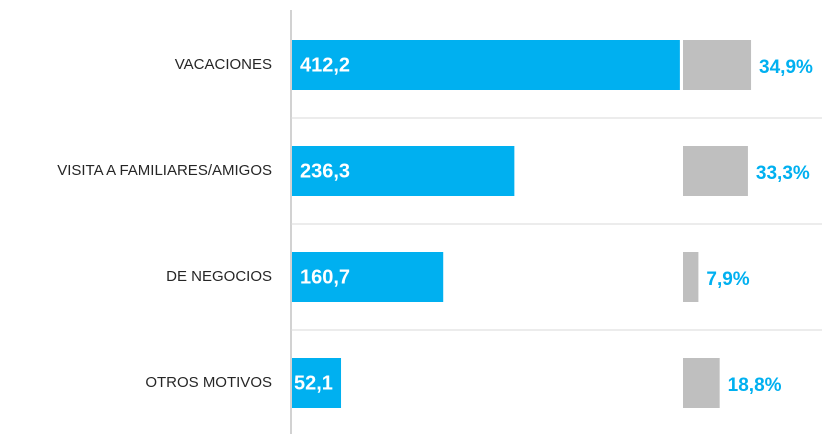 This screenshot has width=822, height=439. I want to click on value-label: 236,3, so click(325, 171).